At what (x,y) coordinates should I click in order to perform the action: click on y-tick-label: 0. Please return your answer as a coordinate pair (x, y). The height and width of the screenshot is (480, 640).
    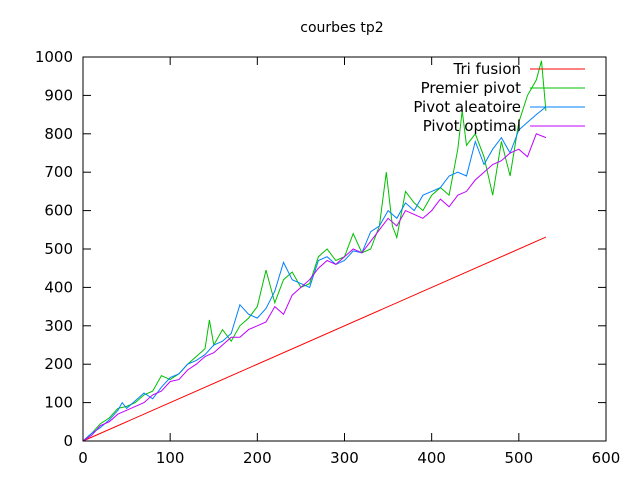
    Looking at the image, I should click on (68, 441).